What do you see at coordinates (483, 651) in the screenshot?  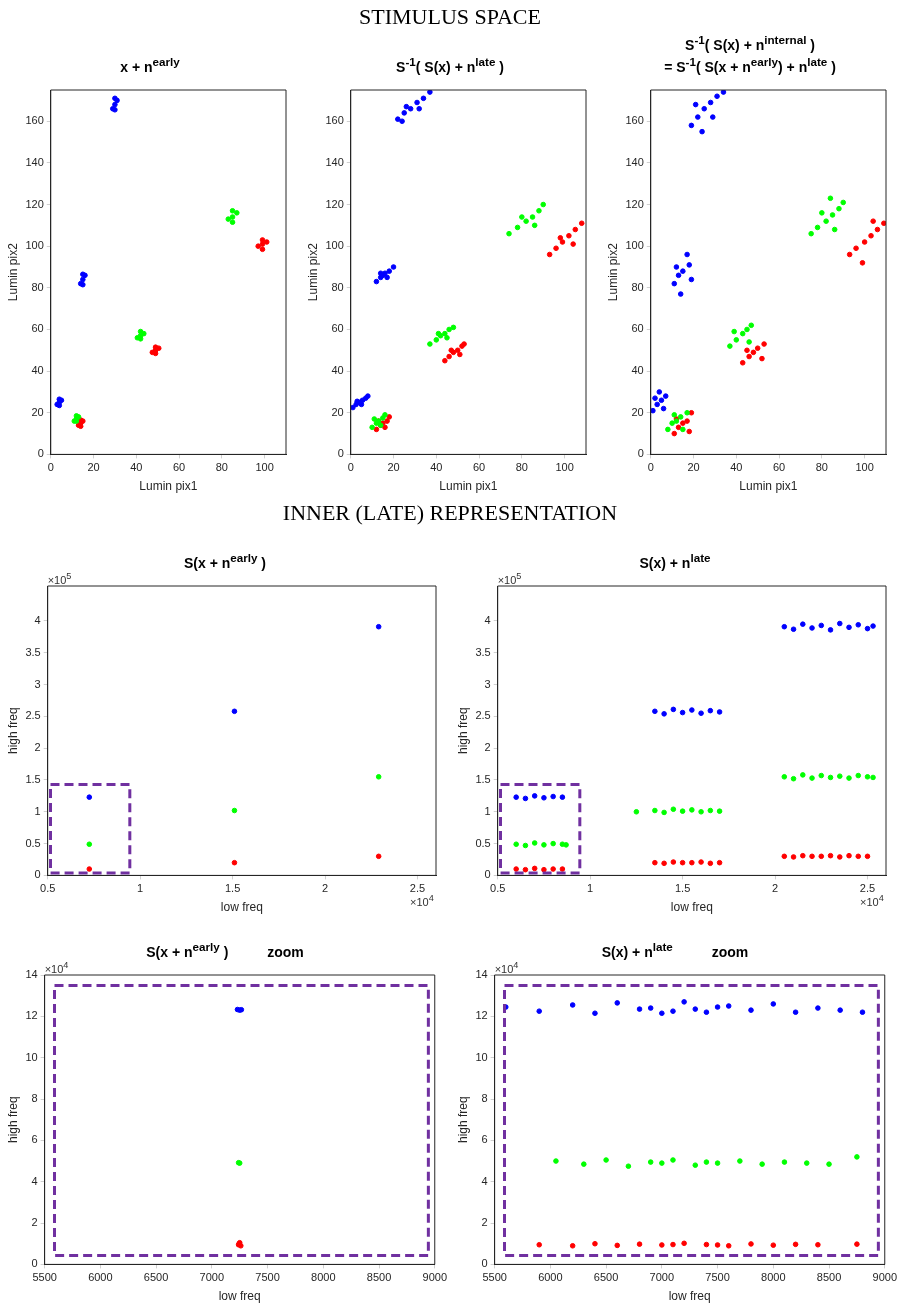 I see `y-tick-label: 3.5` at bounding box center [483, 651].